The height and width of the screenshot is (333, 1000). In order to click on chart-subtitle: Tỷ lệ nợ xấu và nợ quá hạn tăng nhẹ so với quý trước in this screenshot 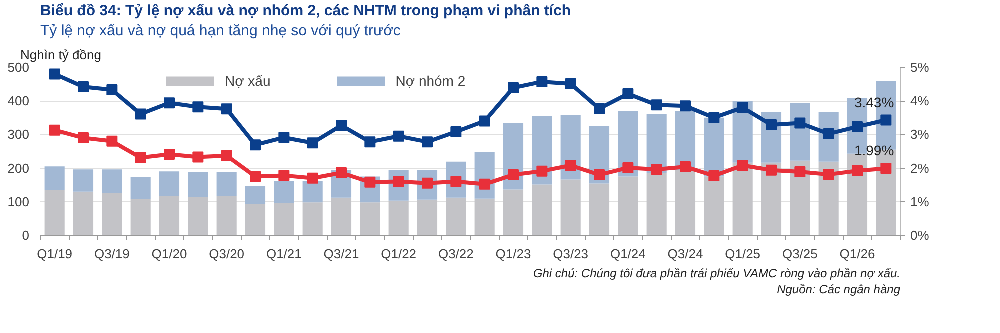, I will do `click(221, 31)`.